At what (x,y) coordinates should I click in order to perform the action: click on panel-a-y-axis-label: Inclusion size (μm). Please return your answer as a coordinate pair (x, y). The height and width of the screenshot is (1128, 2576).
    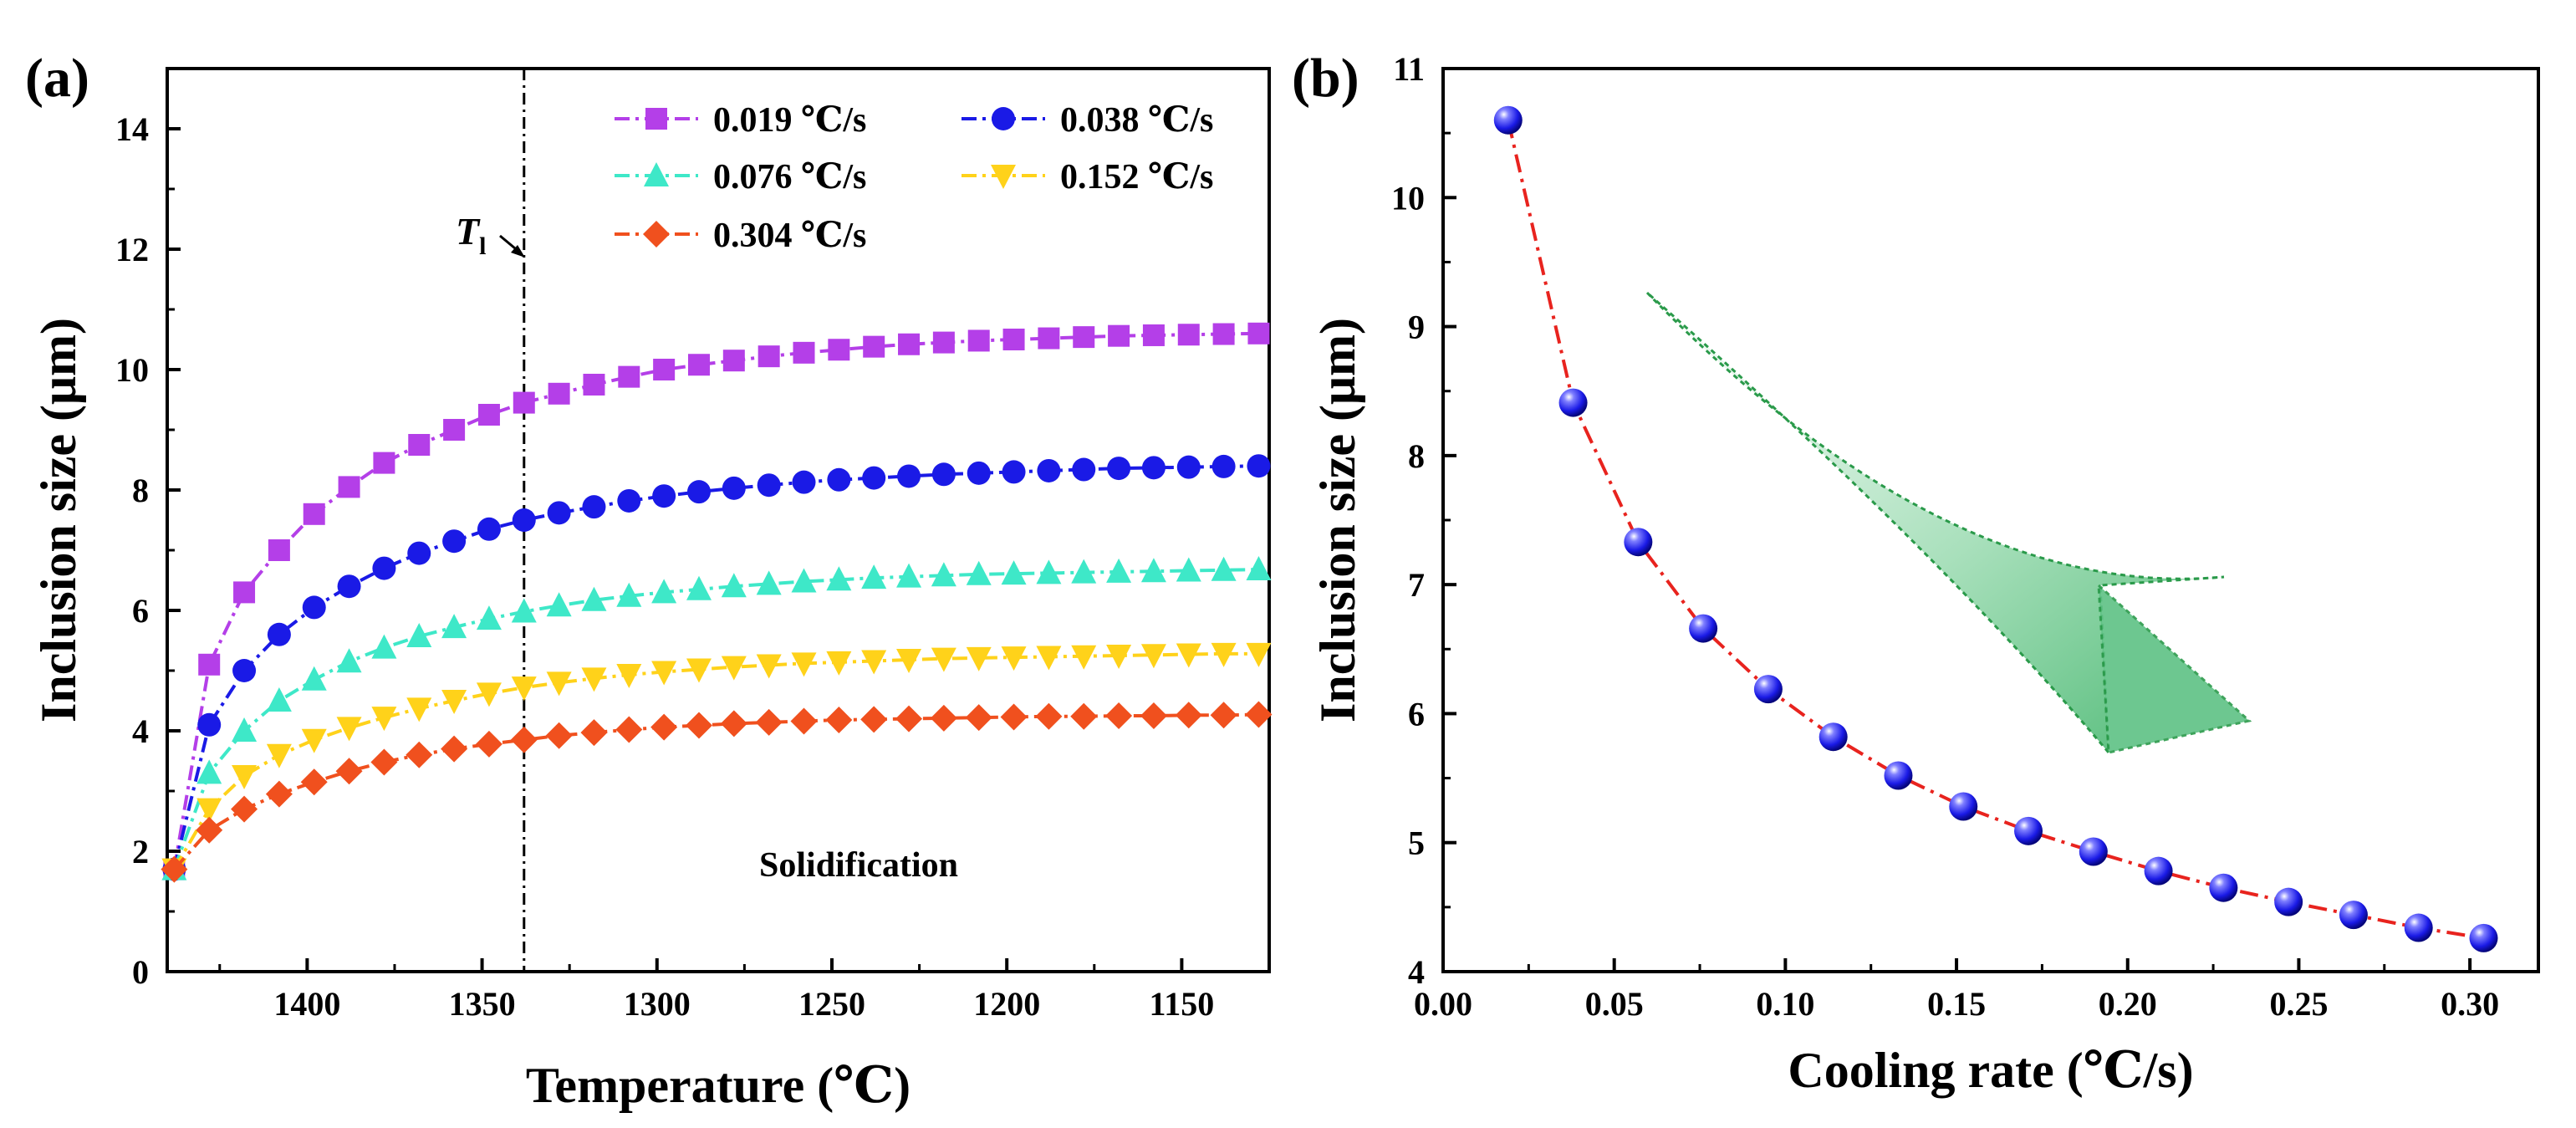
    Looking at the image, I should click on (58, 520).